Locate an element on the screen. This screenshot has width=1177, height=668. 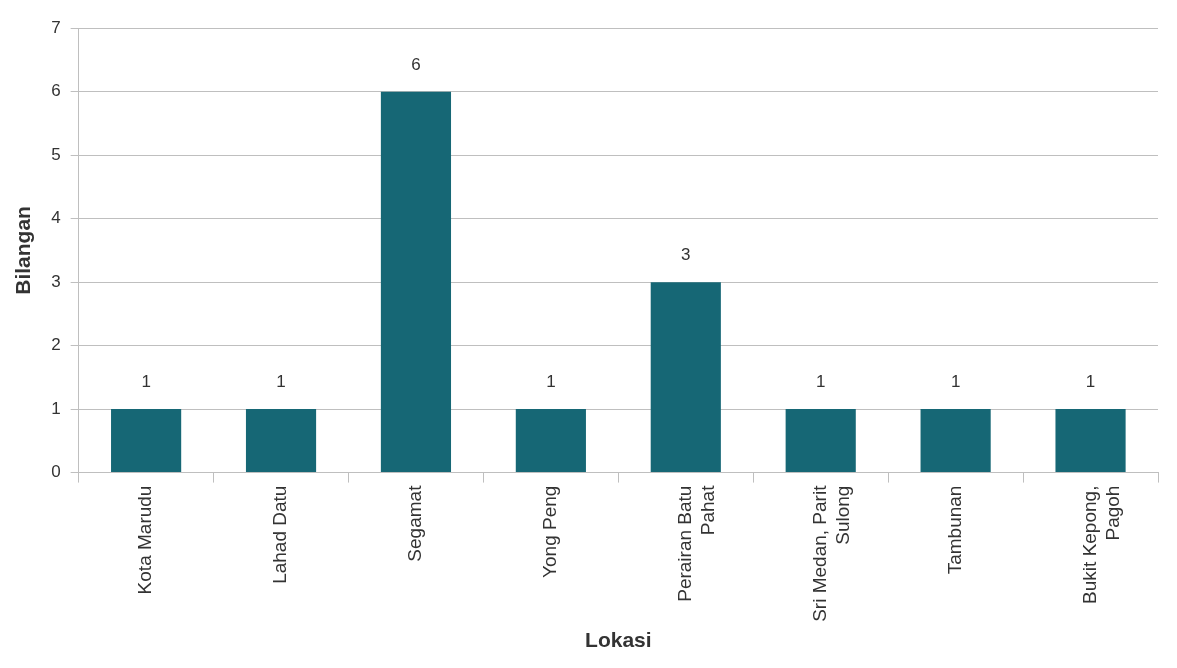
data-label: 6 is located at coordinates (416, 64).